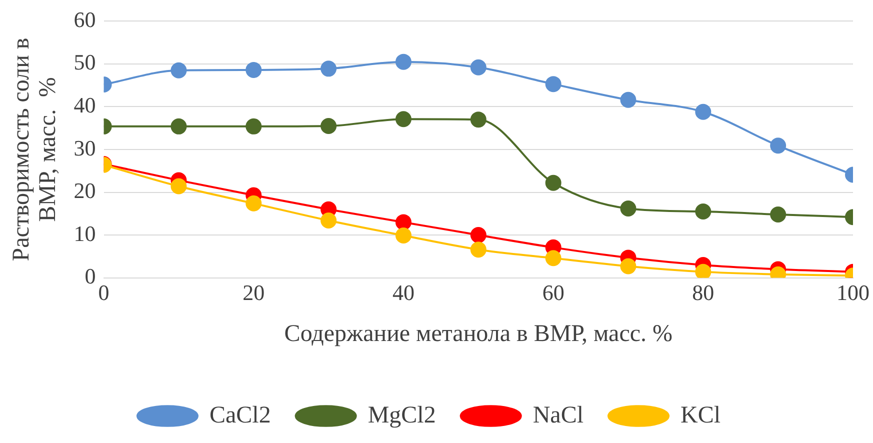 The height and width of the screenshot is (443, 873). I want to click on x-tick-label: 40, so click(403, 292).